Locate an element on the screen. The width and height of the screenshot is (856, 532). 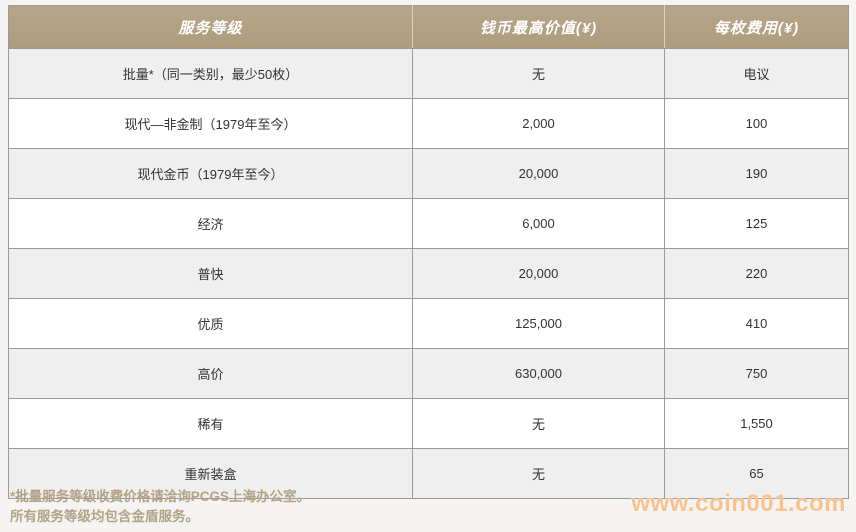
table-row: 稀有 无 1,550 is located at coordinates (428, 423).